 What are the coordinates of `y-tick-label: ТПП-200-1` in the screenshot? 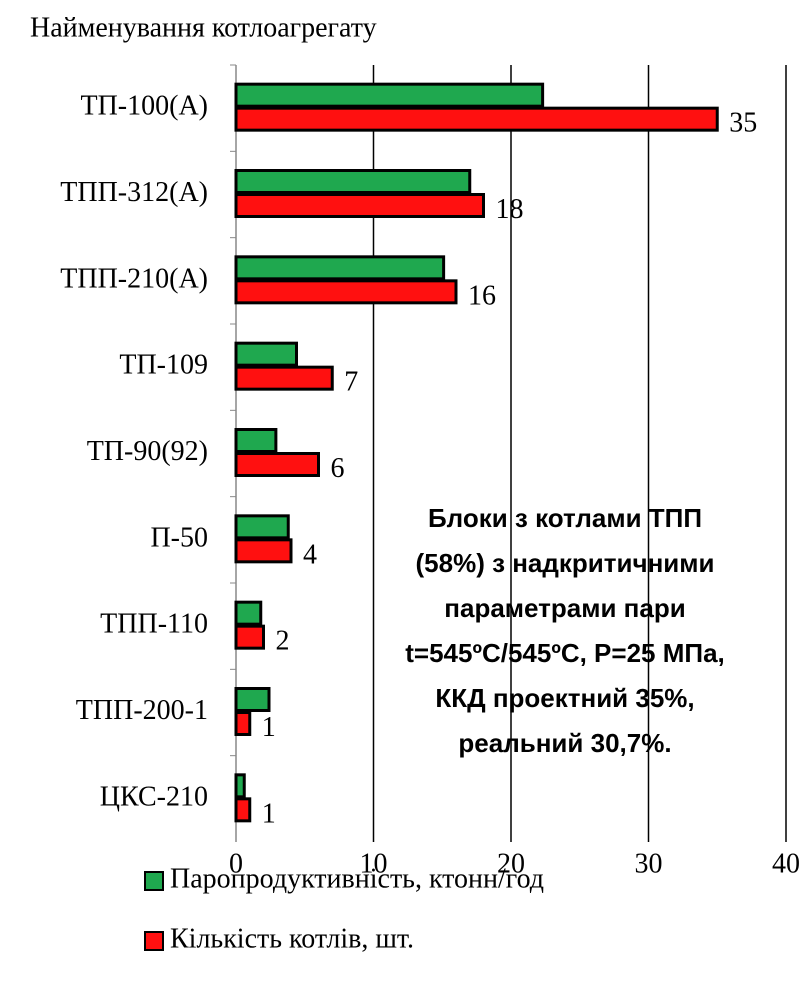 It's located at (142, 710).